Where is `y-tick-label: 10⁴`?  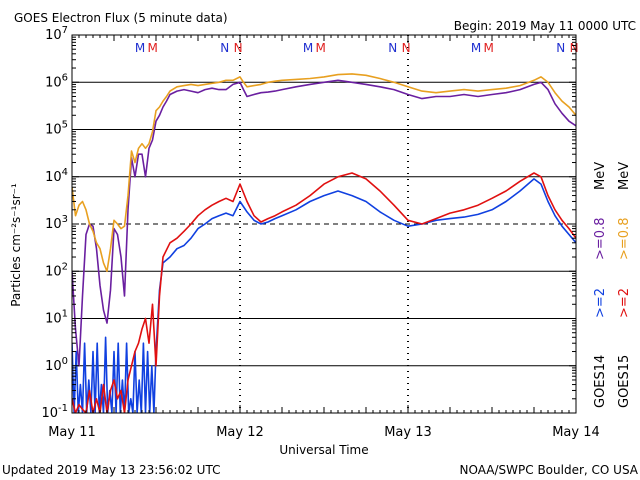 y-tick-label: 10⁴ is located at coordinates (56, 176).